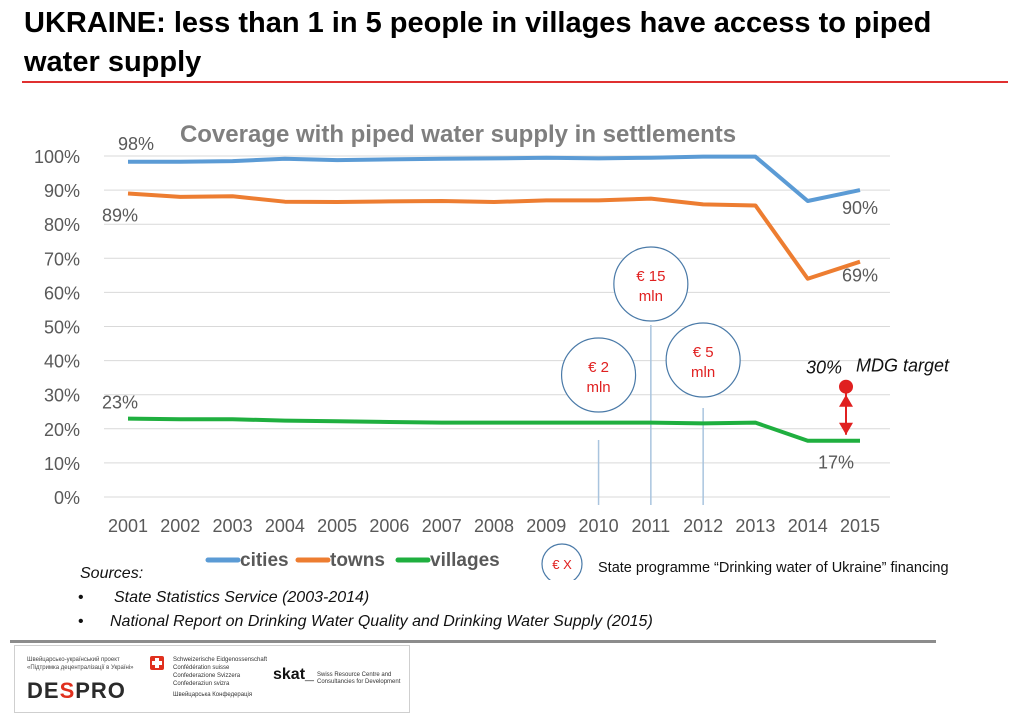 This screenshot has width=1024, height=724. What do you see at coordinates (903, 366) in the screenshot?
I see `mdg-target-label: MDG target` at bounding box center [903, 366].